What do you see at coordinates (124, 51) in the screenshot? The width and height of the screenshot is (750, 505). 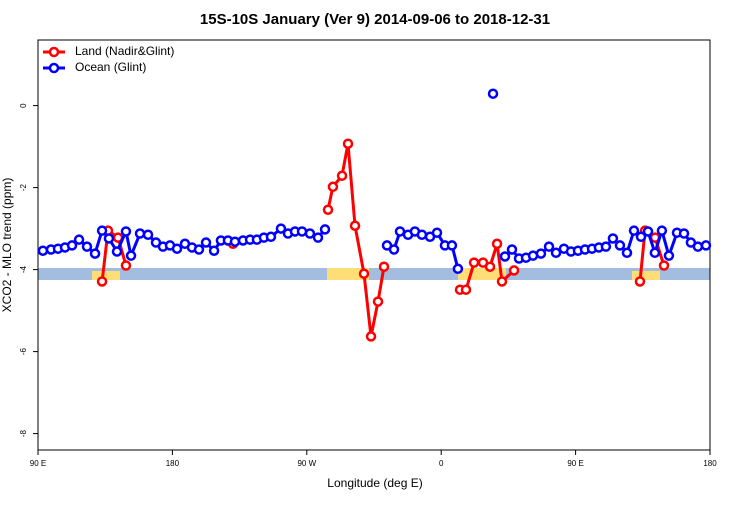 I see `legend-label: Land (Nadir&Glint)` at bounding box center [124, 51].